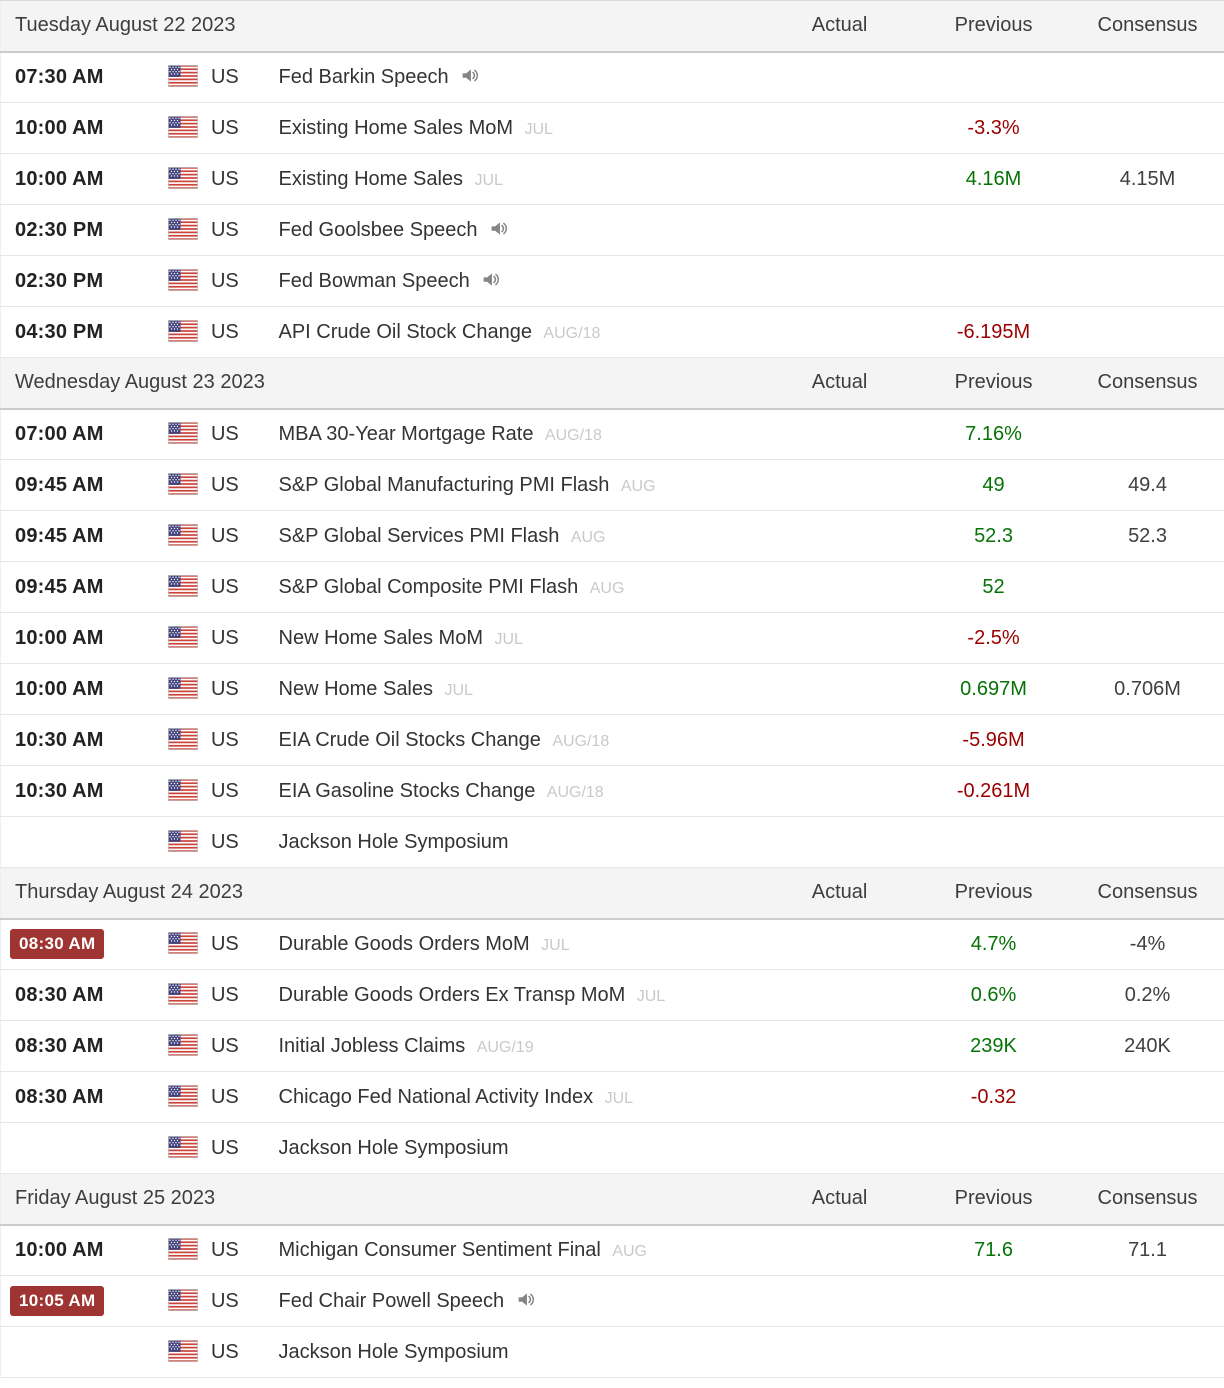 The height and width of the screenshot is (1388, 1224). I want to click on time-cell: 09:45 AM, so click(83, 587).